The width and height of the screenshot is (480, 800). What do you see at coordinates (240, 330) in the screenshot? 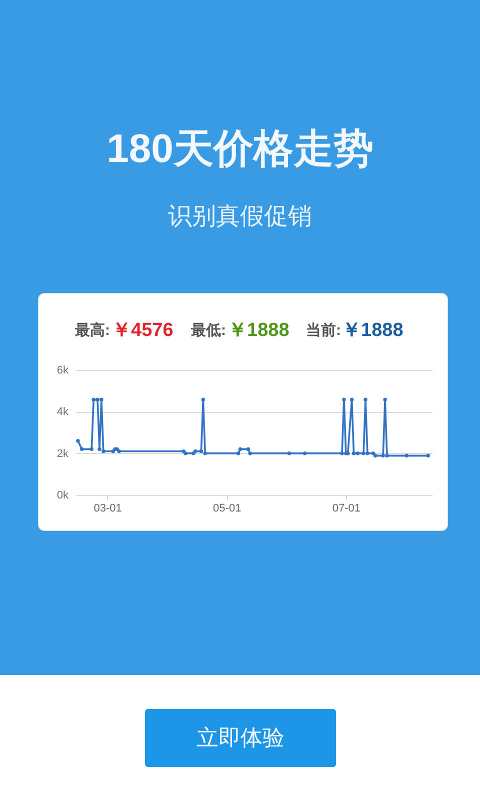
I see `text: 最低:￥1888` at bounding box center [240, 330].